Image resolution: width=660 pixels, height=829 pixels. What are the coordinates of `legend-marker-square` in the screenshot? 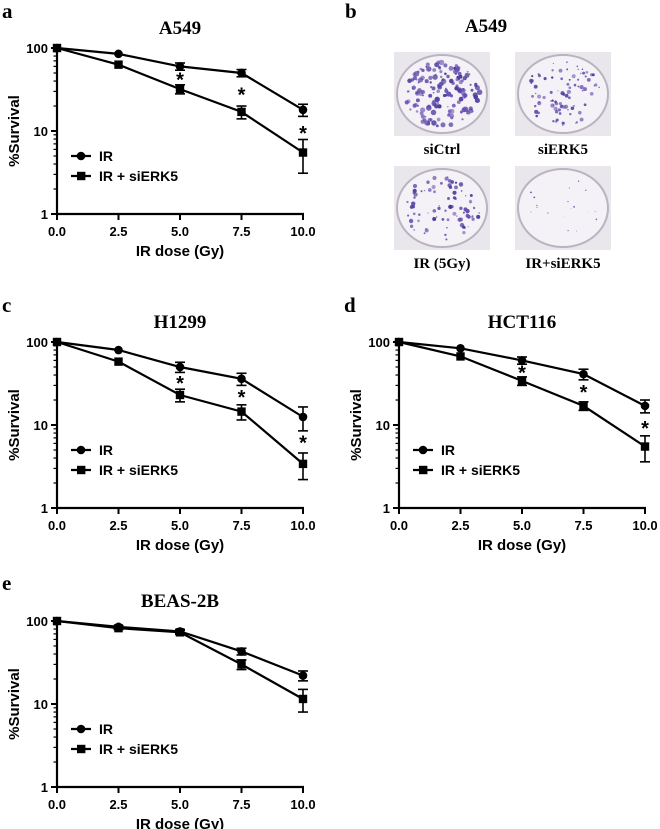 It's located at (81, 749).